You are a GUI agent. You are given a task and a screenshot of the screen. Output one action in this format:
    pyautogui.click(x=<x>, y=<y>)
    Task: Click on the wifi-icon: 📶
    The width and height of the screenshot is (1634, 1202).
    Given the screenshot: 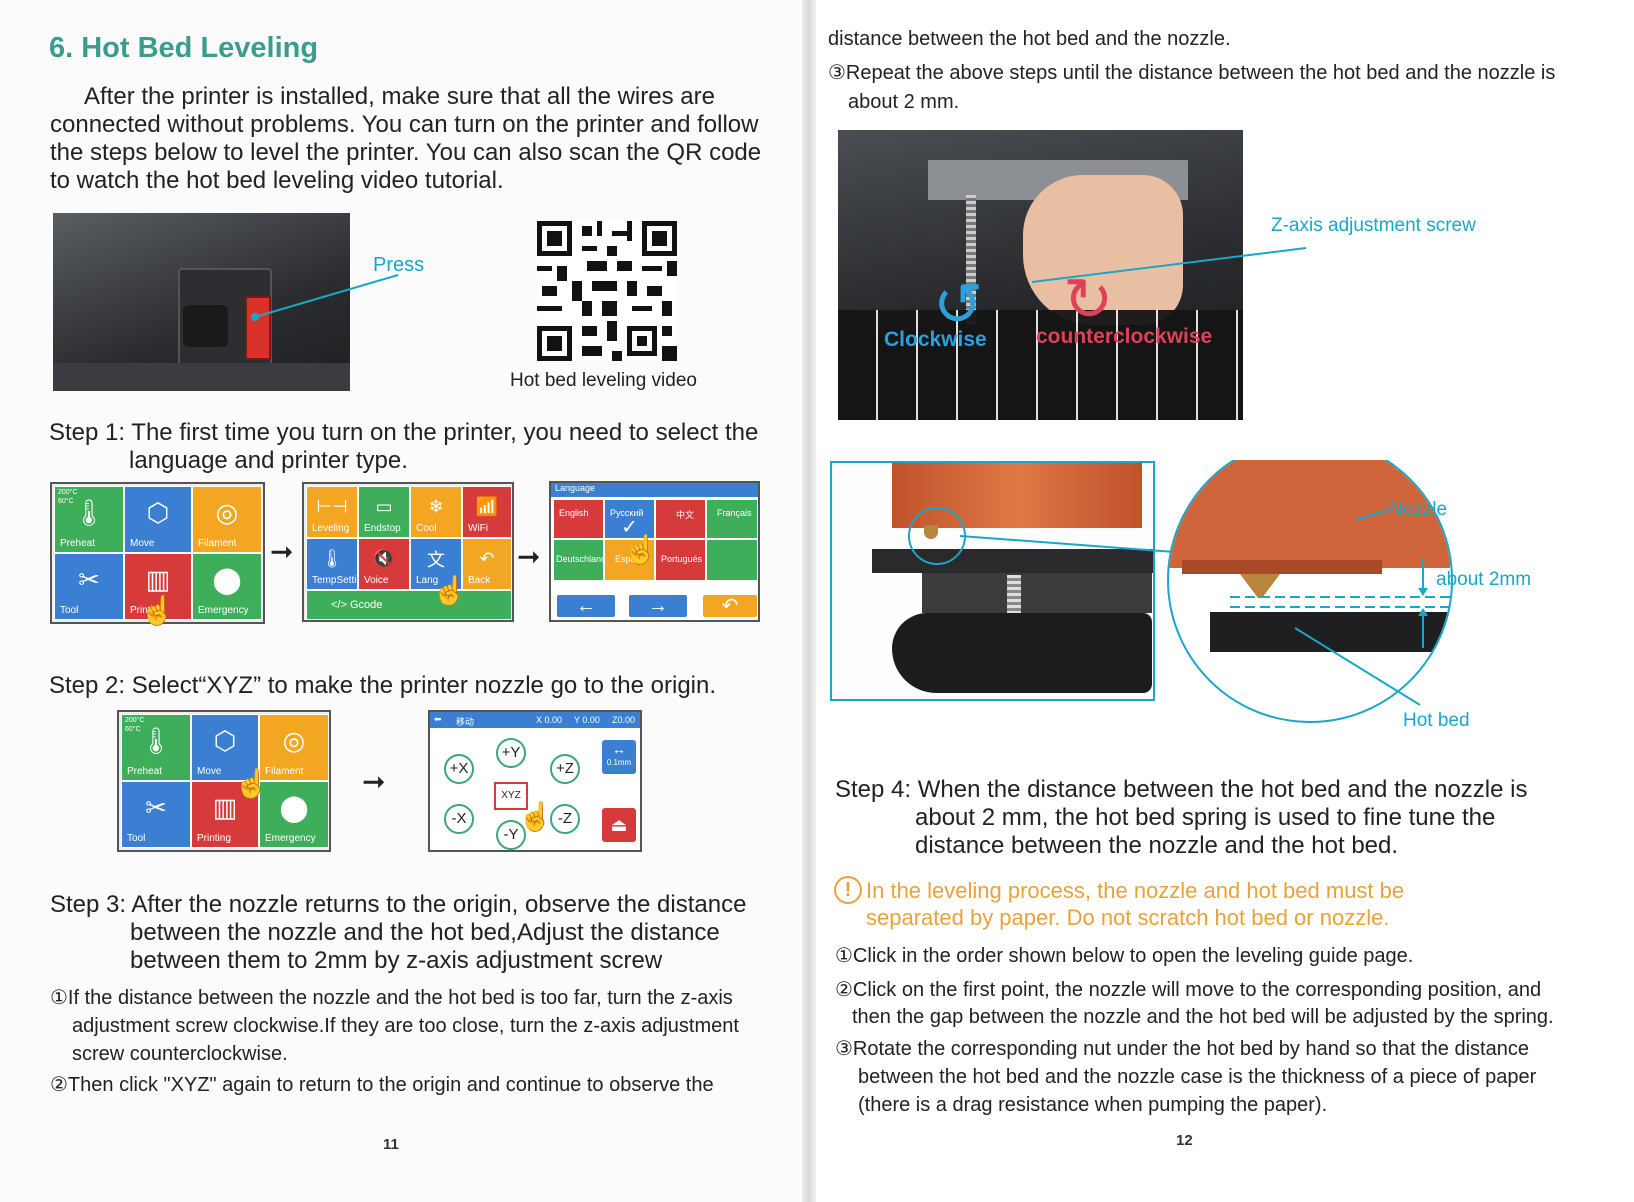 What is the action you would take?
    pyautogui.click(x=487, y=506)
    